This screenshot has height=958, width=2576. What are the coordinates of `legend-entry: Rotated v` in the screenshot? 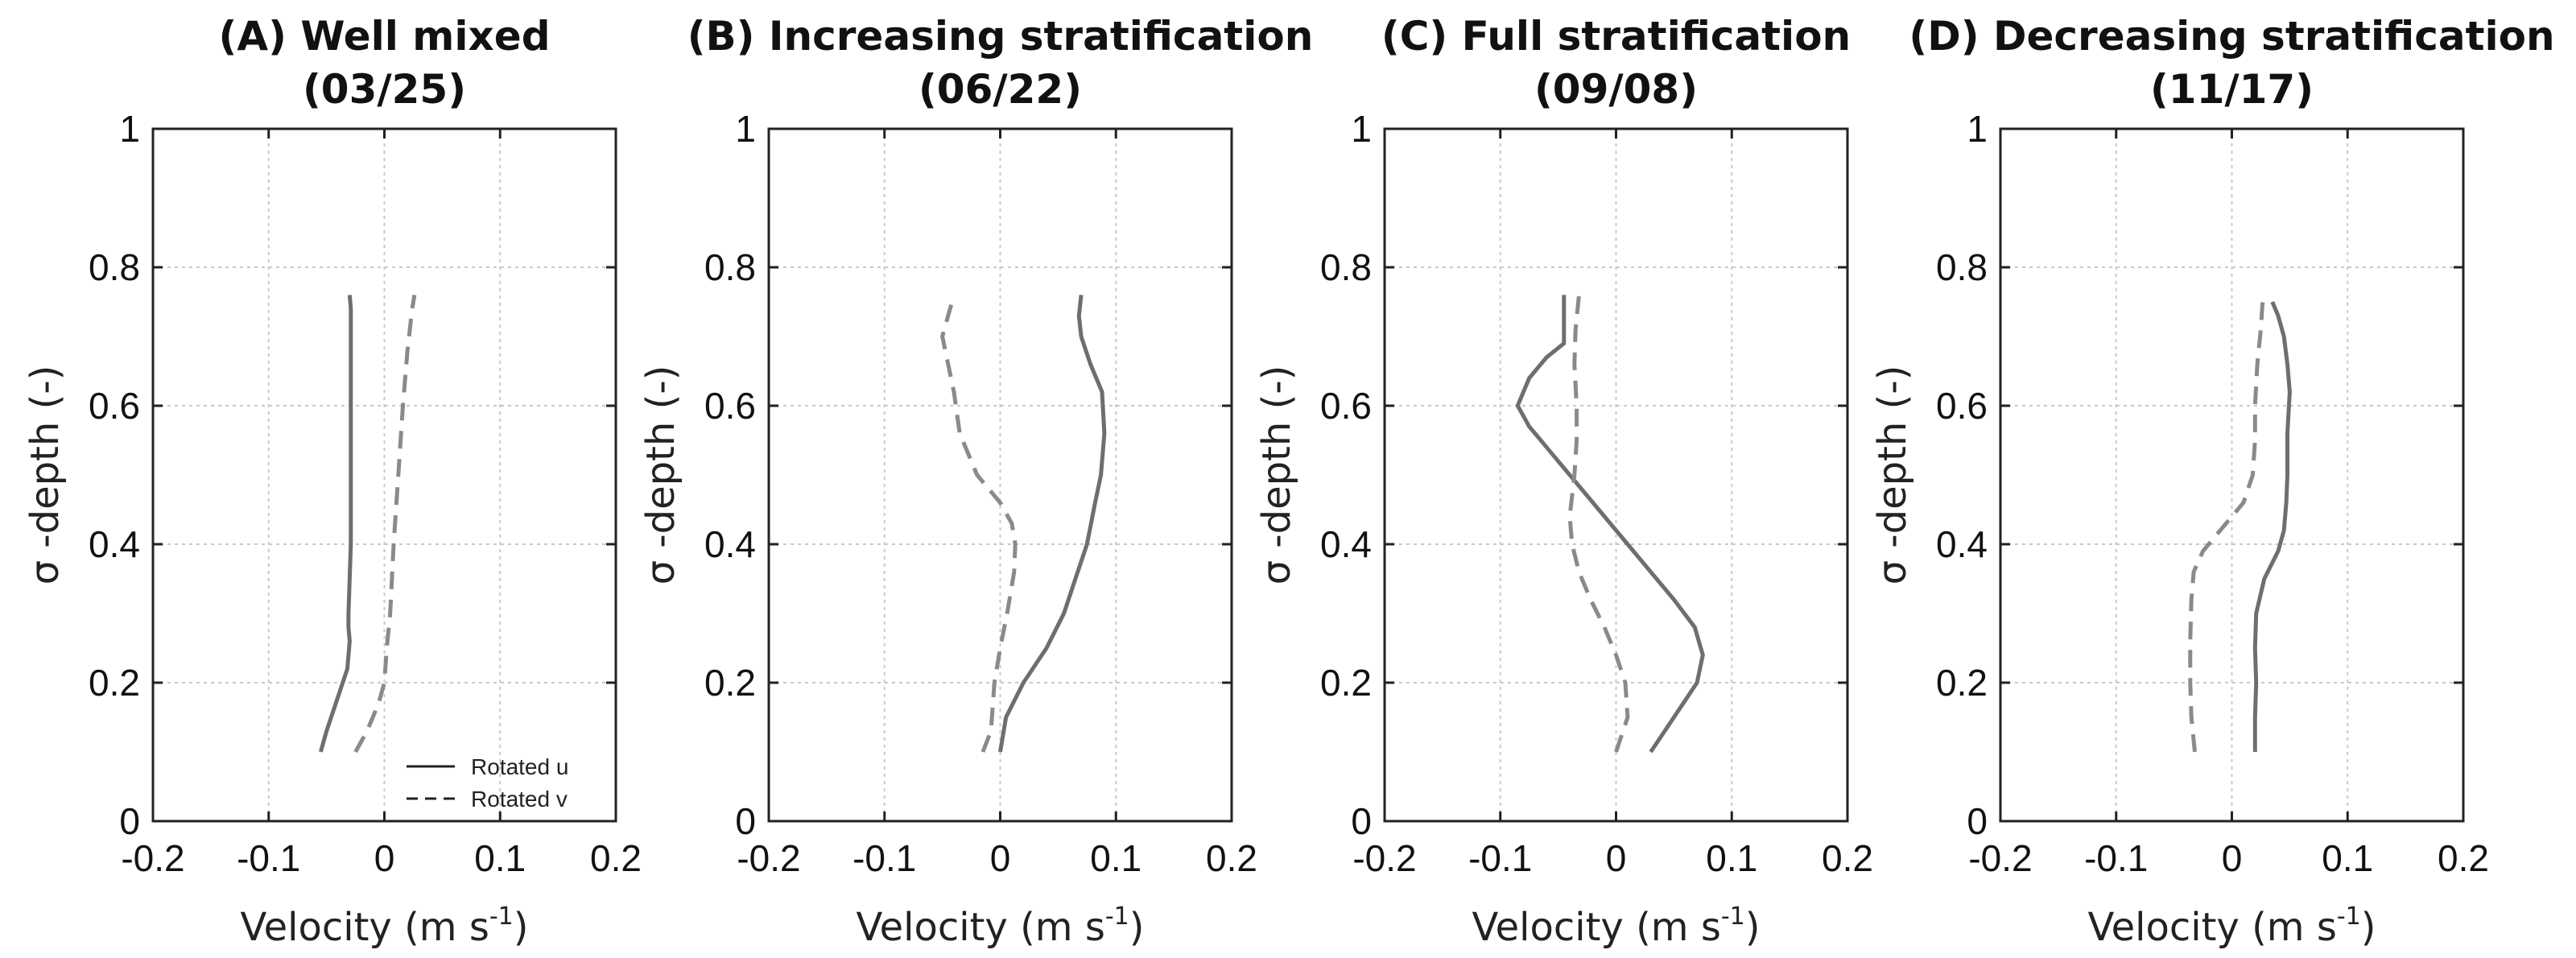 It's located at (519, 799).